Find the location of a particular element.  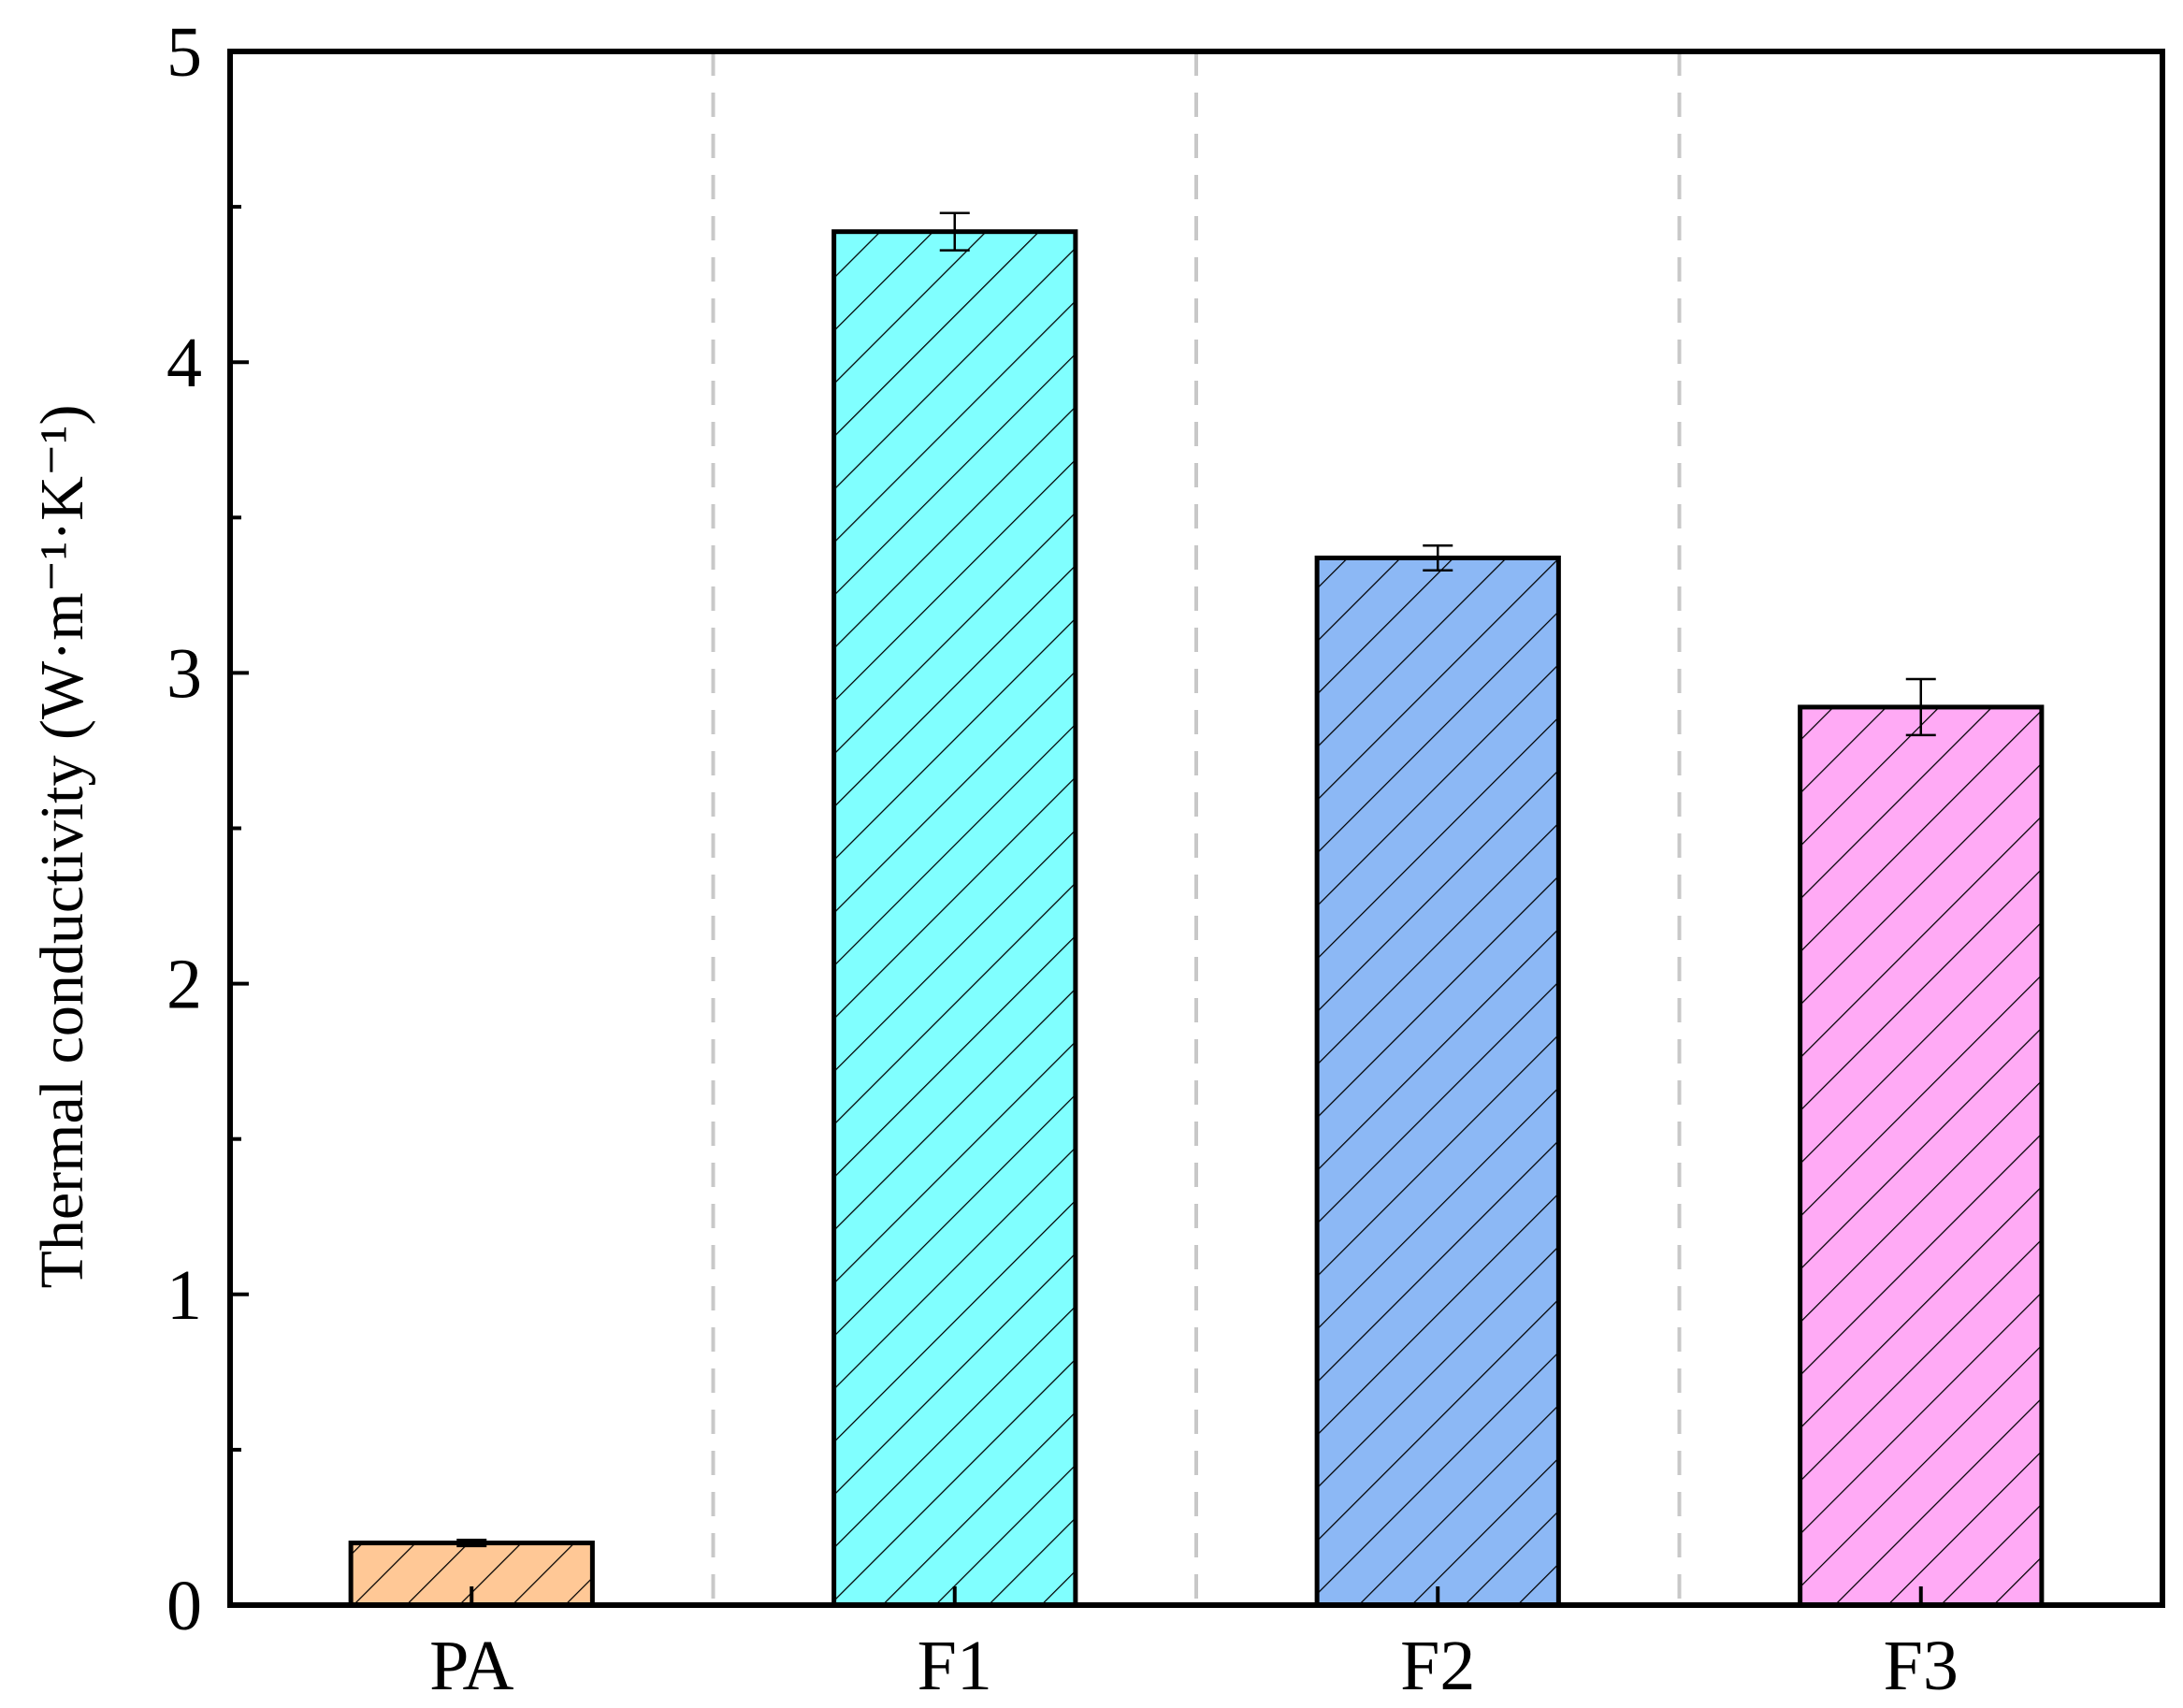

x-tick-label: PA is located at coordinates (471, 1666).